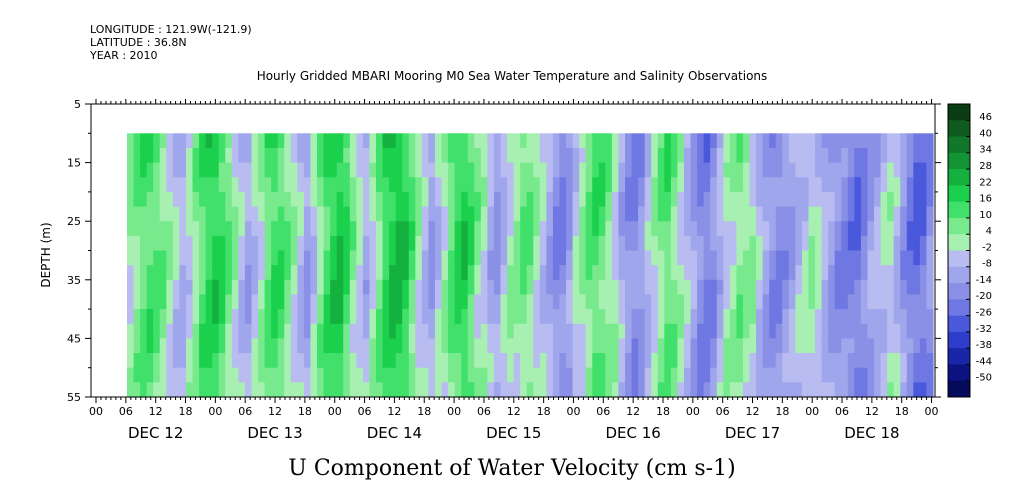 This screenshot has width=1009, height=504. What do you see at coordinates (155, 433) in the screenshot?
I see `x-day-label: DEC 12` at bounding box center [155, 433].